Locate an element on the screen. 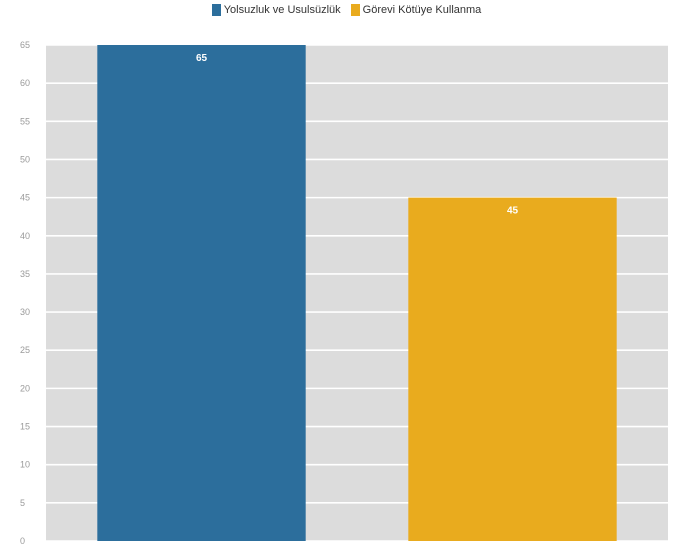  data-label-2: 45 is located at coordinates (513, 211).